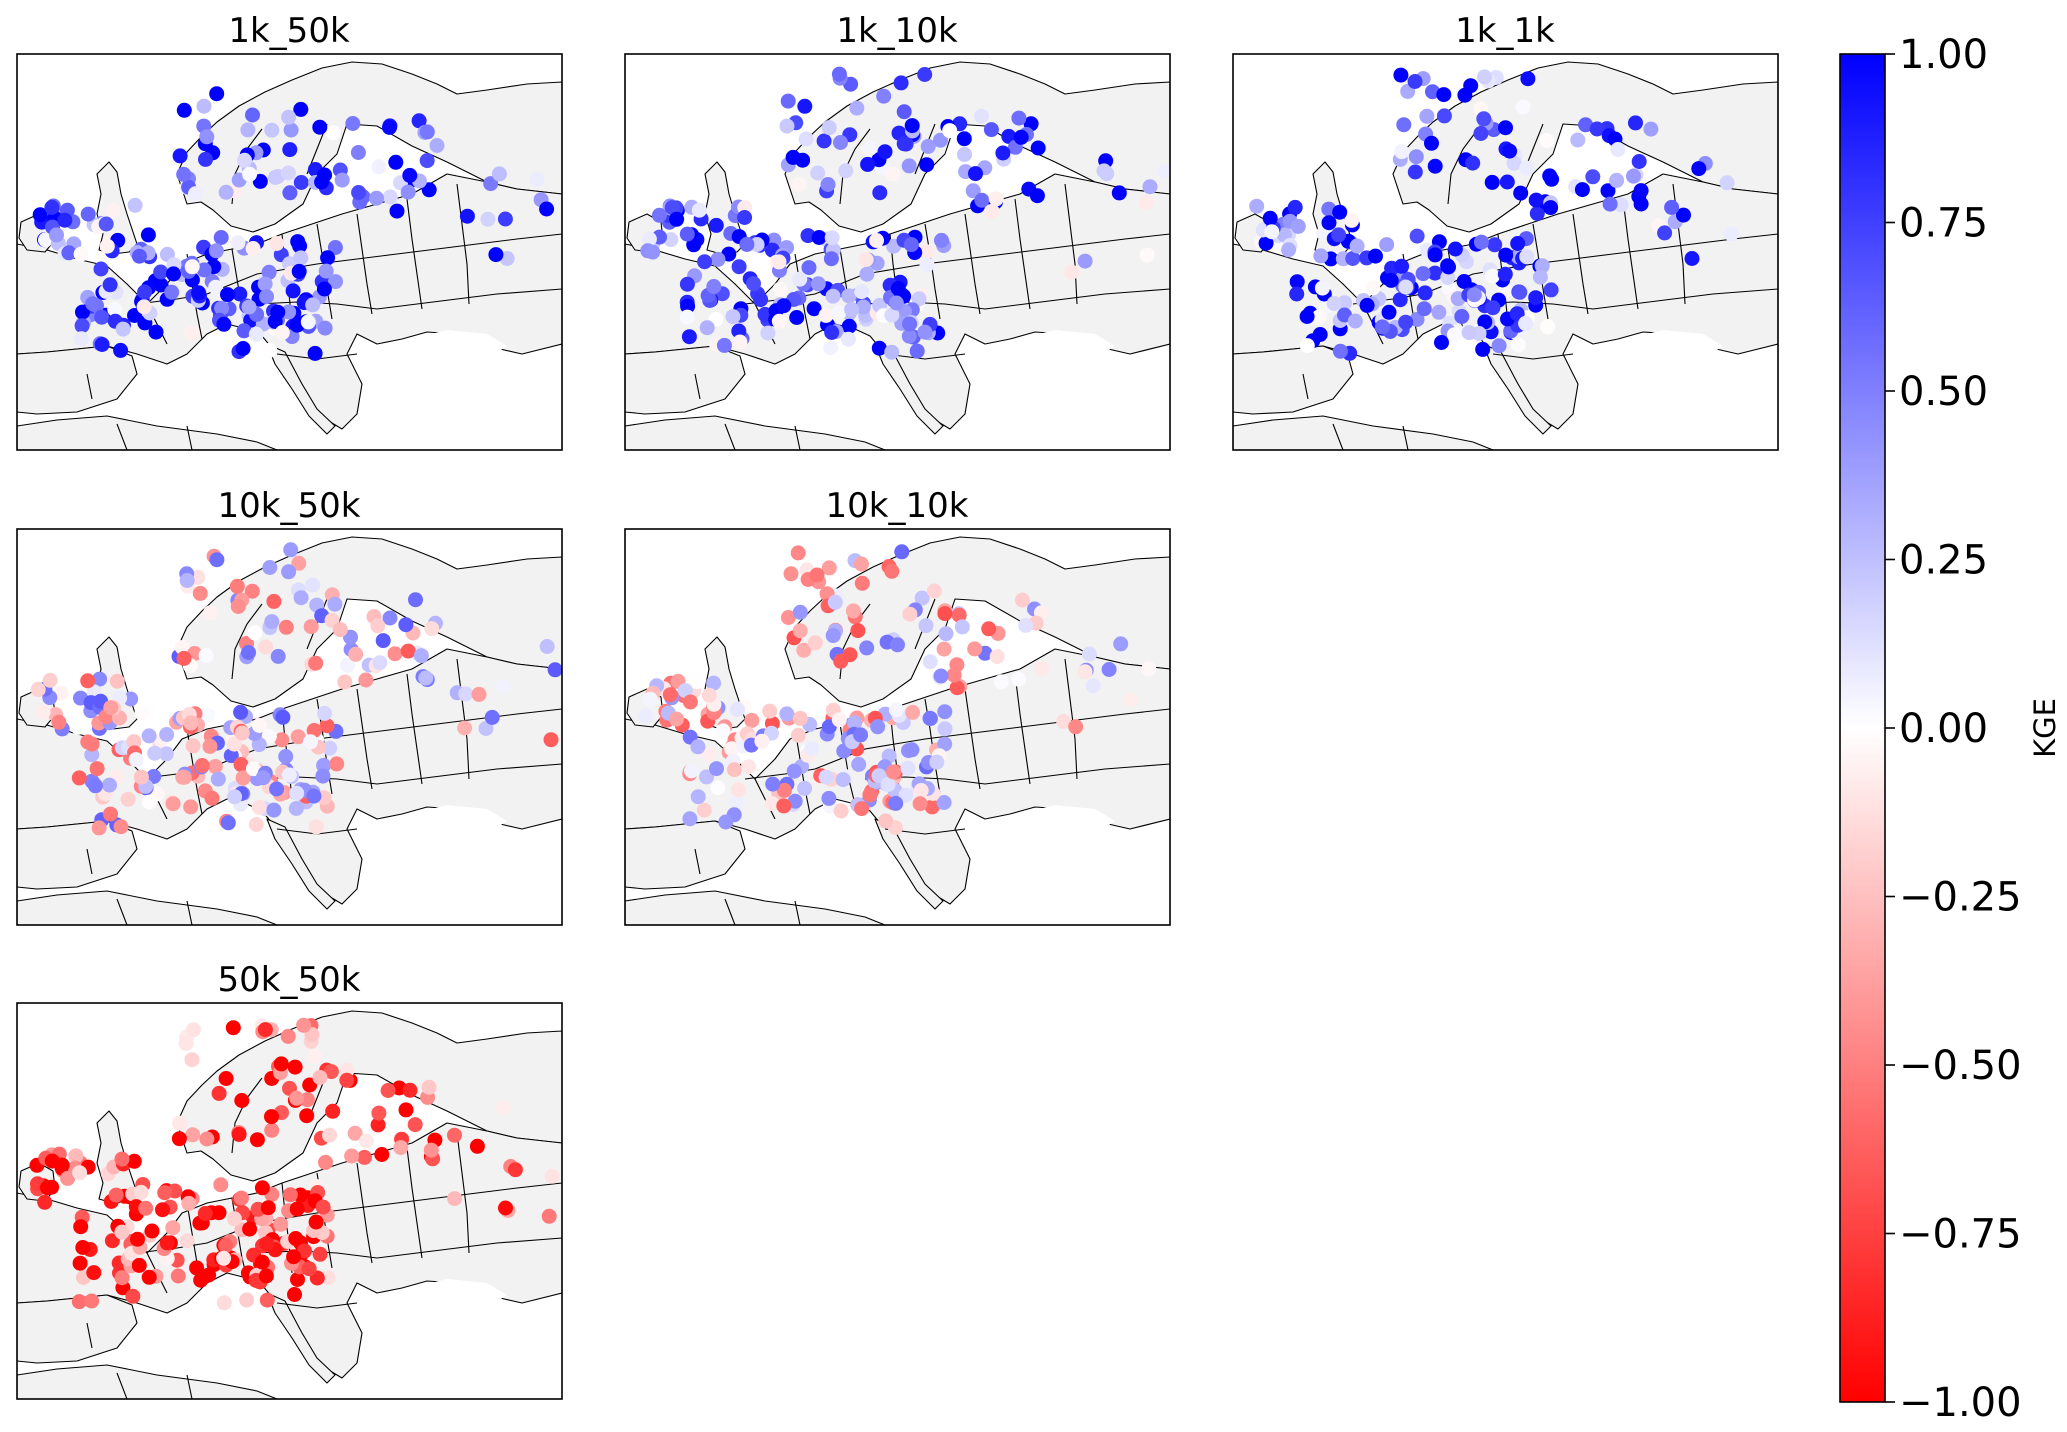 This screenshot has height=1432, width=2067. Describe the element at coordinates (1943, 55) in the screenshot. I see `colorbar-tick-label: 1.00` at that location.